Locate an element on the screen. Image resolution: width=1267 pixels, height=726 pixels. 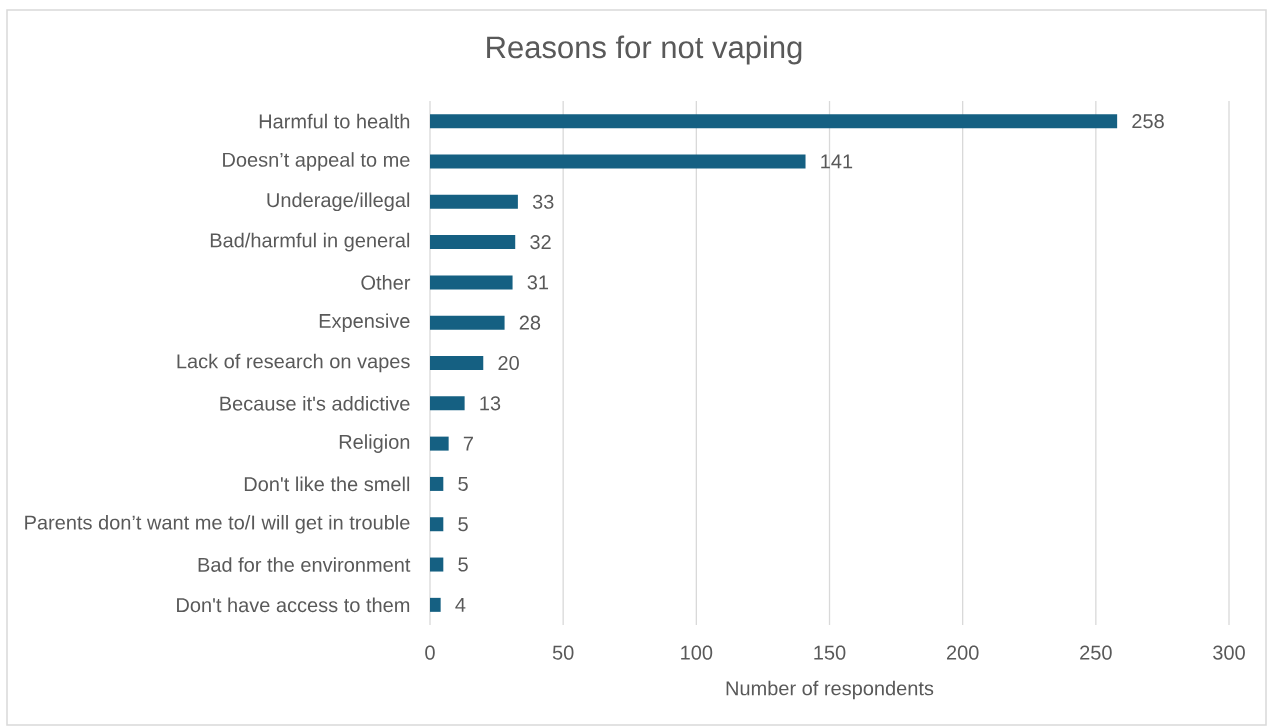
x-axis-title: Number of respondents is located at coordinates (830, 690).